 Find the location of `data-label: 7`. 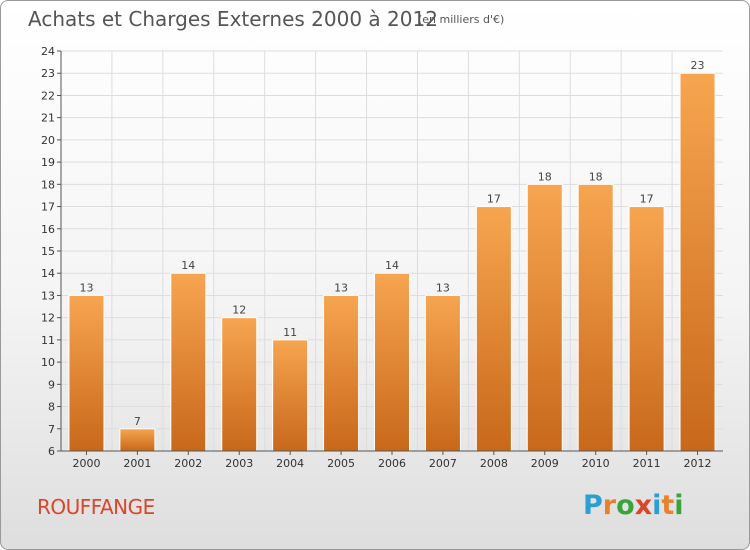

data-label: 7 is located at coordinates (137, 421).